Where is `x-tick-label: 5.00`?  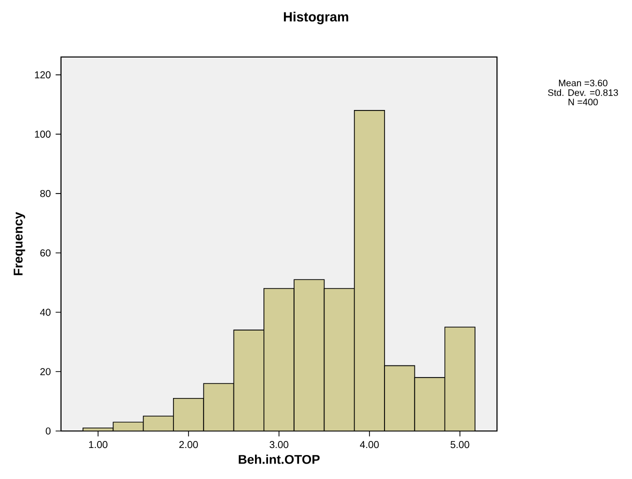 x-tick-label: 5.00 is located at coordinates (460, 444).